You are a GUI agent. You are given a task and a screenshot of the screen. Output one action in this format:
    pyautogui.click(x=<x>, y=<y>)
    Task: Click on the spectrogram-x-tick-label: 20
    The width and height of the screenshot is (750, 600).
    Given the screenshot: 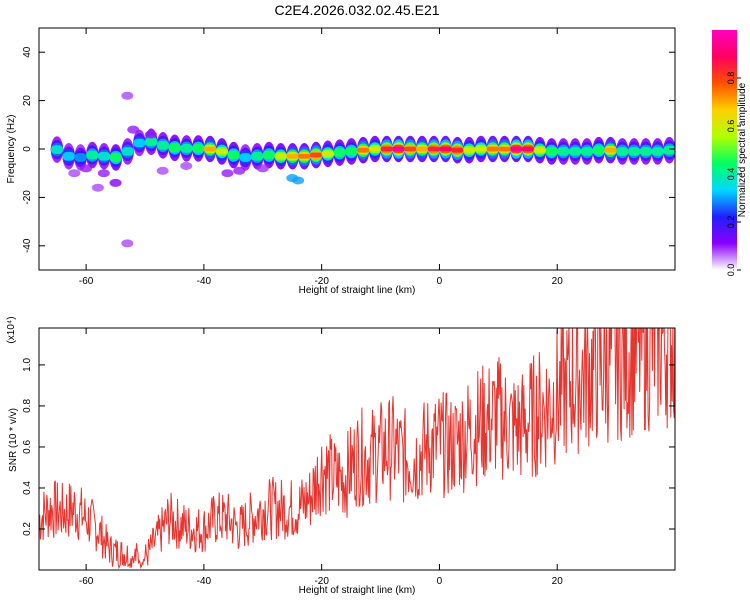 What is the action you would take?
    pyautogui.click(x=558, y=281)
    